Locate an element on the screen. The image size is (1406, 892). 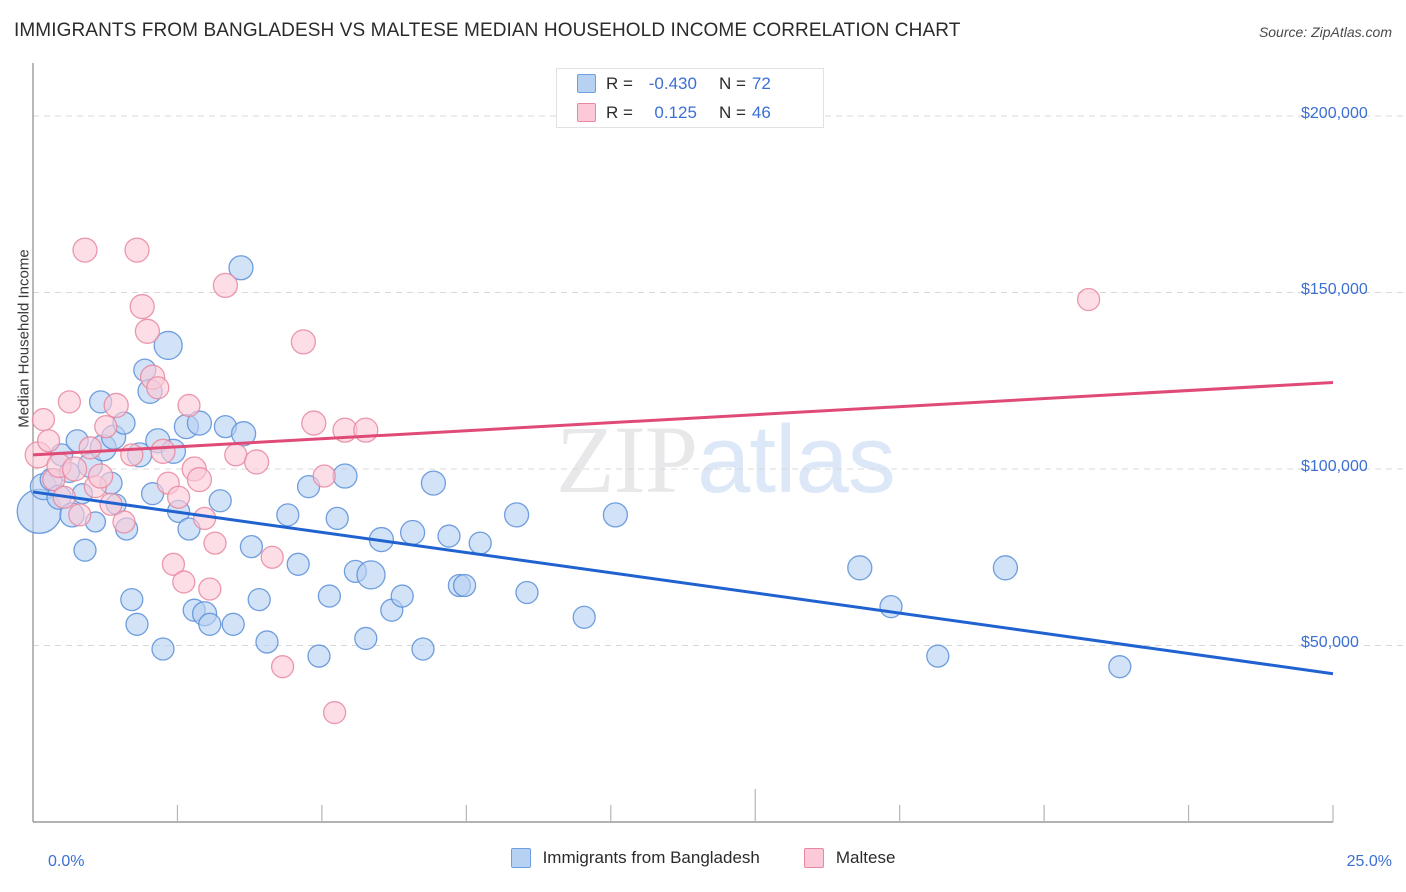
legend-item-maltese: Maltese is located at coordinates (849, 858).